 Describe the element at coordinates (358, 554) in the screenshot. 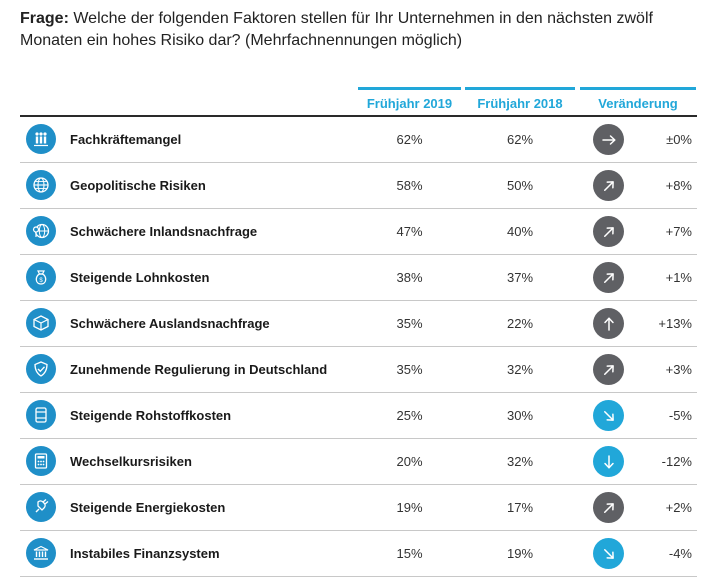

I see `table-row: Instabiles Finanzsystem 15% 19% -4%` at that location.